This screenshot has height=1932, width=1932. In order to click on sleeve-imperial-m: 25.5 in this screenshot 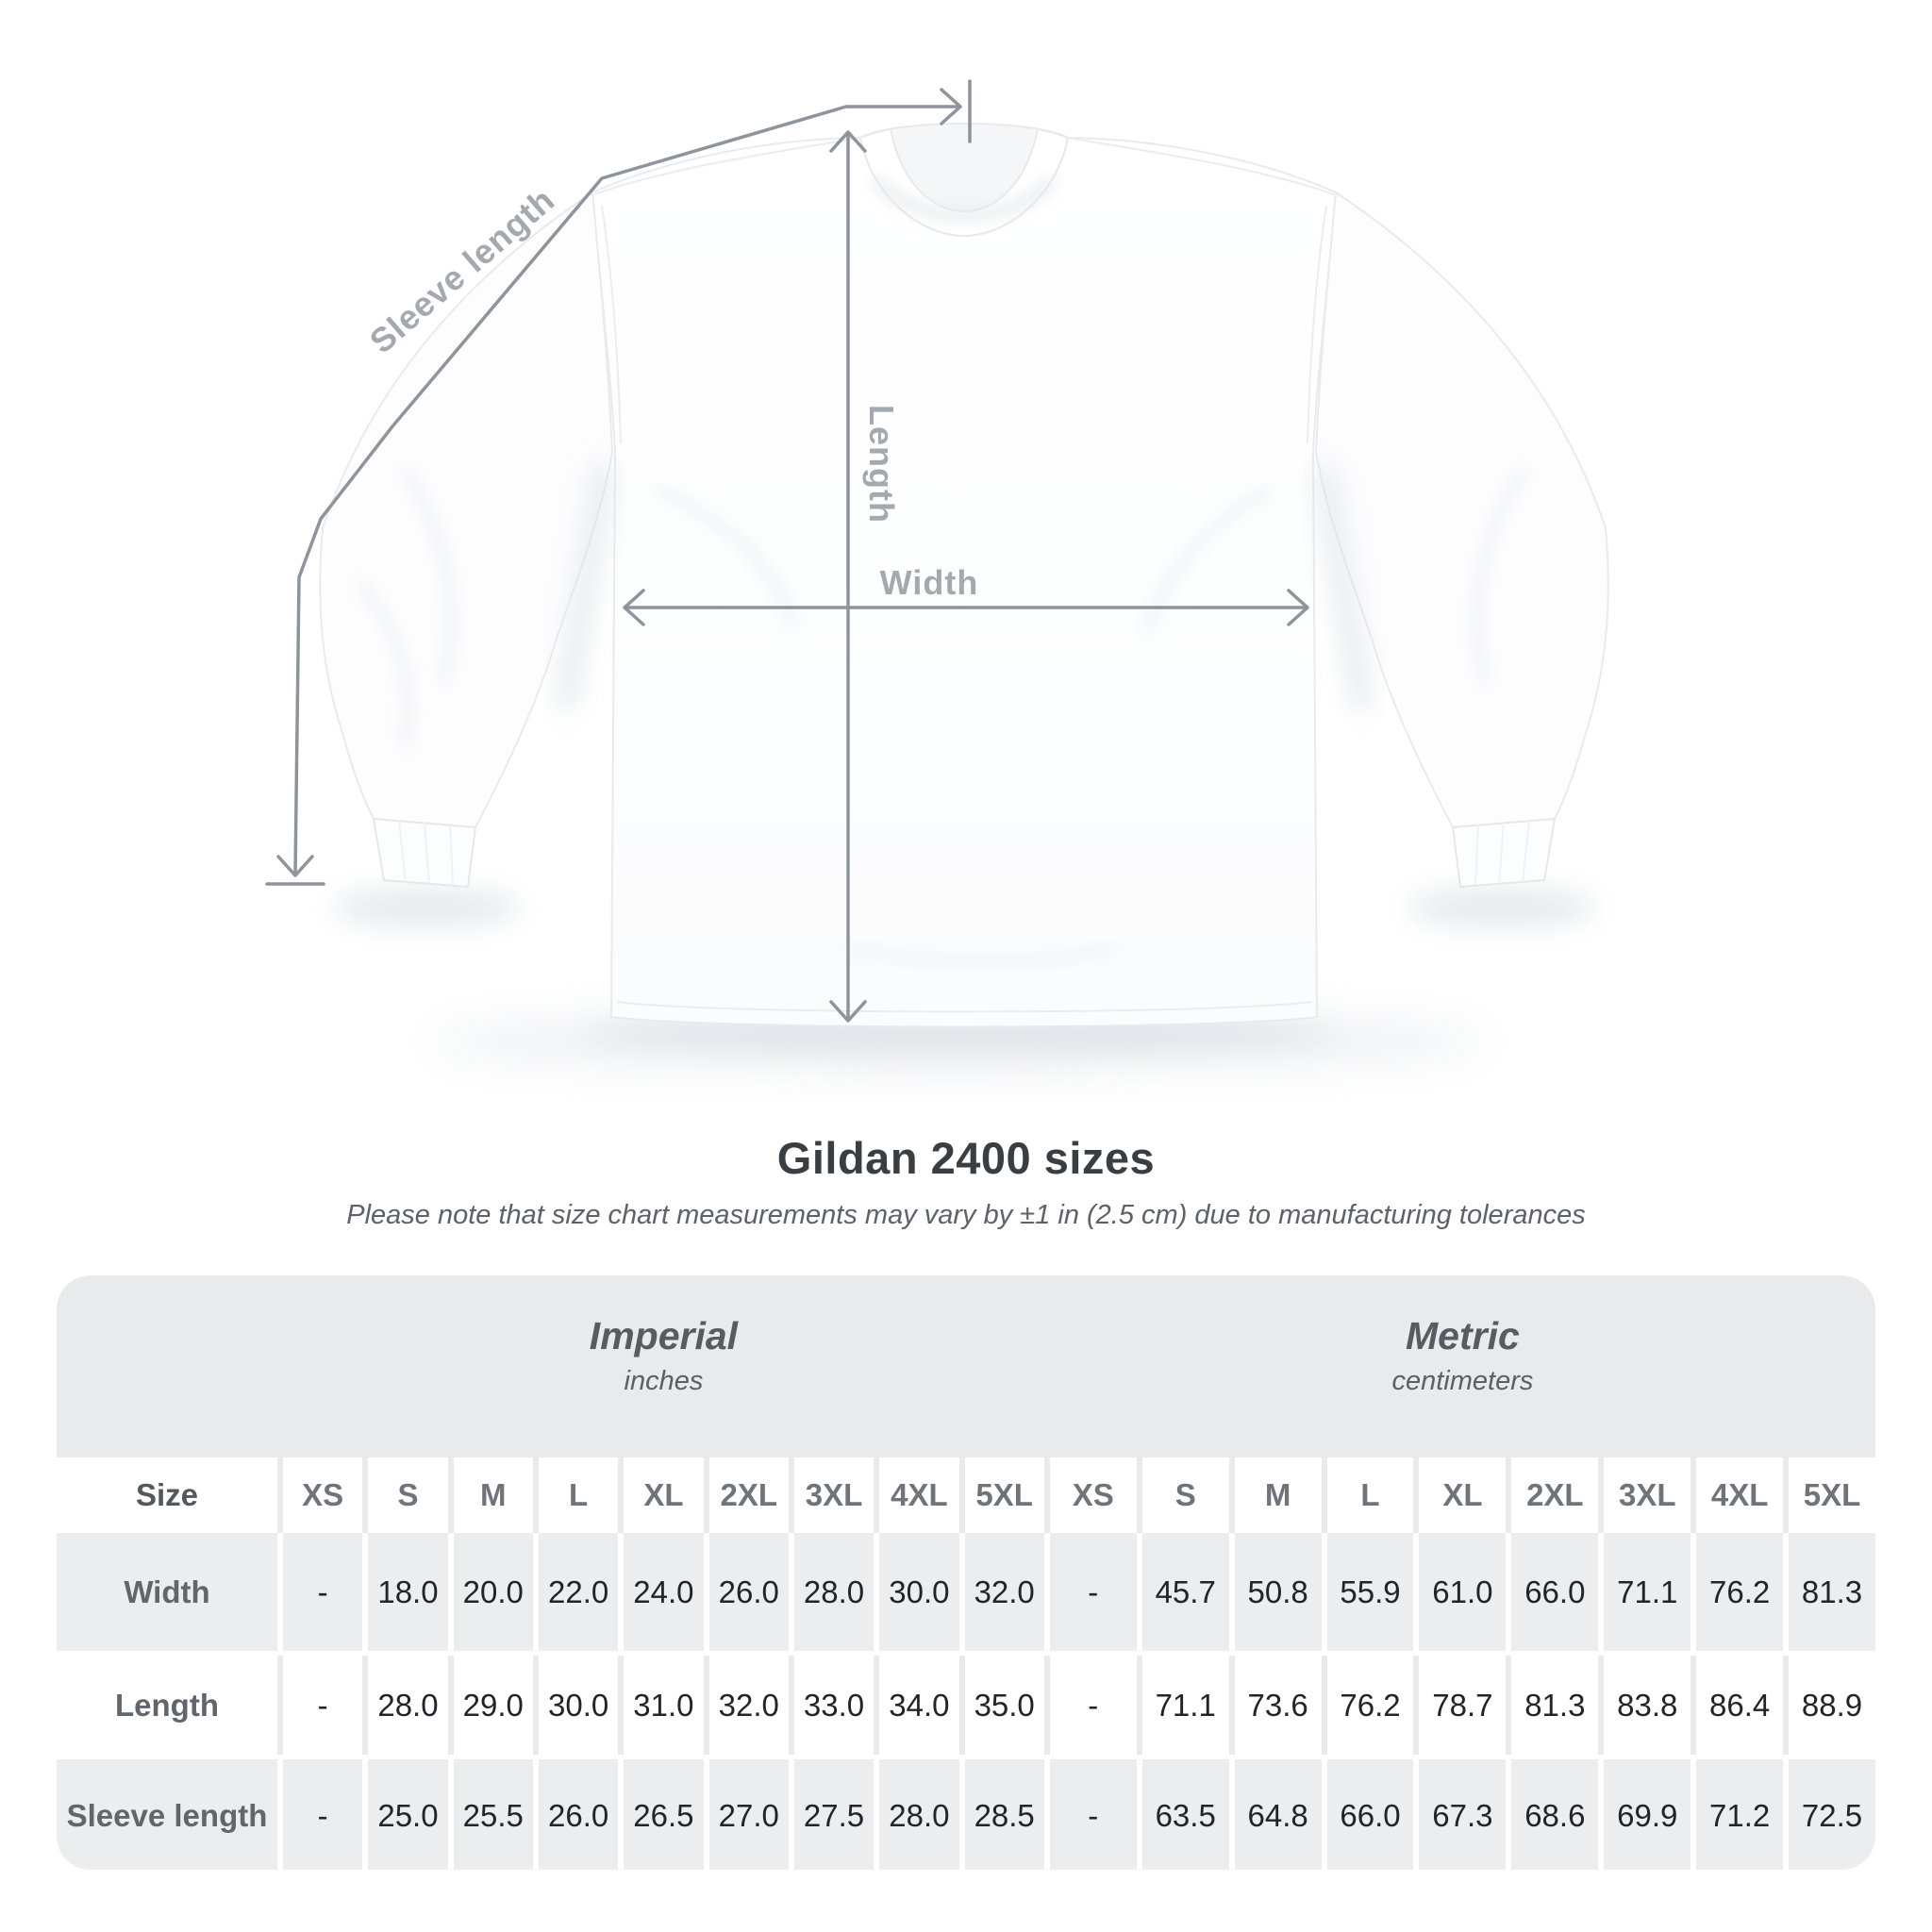, I will do `click(493, 1814)`.